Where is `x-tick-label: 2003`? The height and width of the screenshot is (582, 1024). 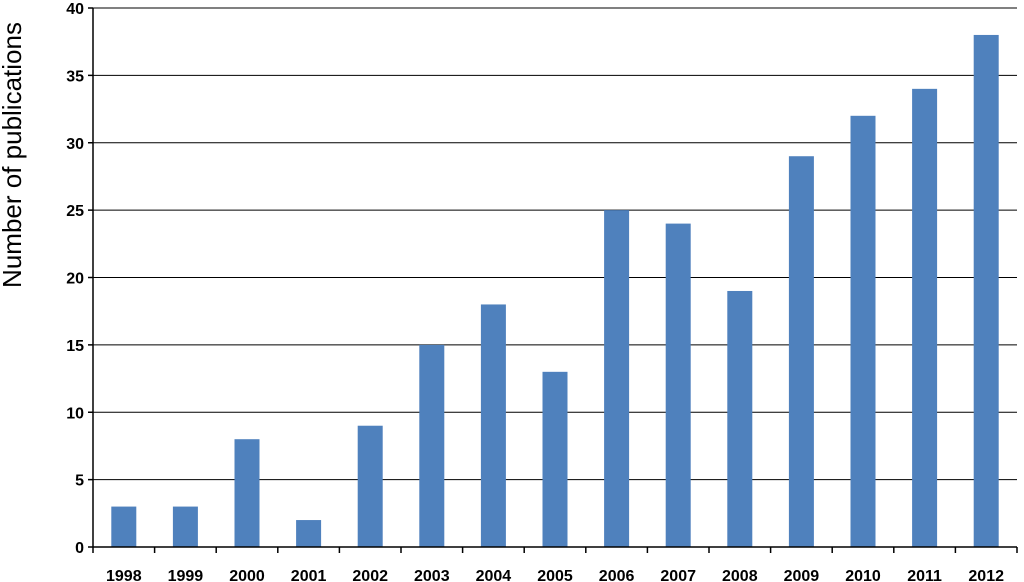
x-tick-label: 2003 is located at coordinates (432, 575).